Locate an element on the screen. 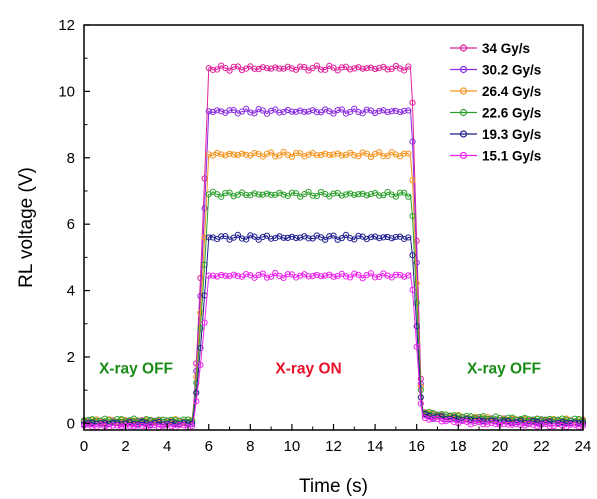  y-tick-label: 10 is located at coordinates (66, 91).